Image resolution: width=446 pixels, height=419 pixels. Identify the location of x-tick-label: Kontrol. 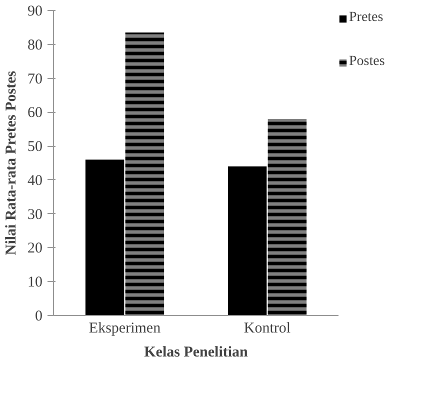
(267, 328).